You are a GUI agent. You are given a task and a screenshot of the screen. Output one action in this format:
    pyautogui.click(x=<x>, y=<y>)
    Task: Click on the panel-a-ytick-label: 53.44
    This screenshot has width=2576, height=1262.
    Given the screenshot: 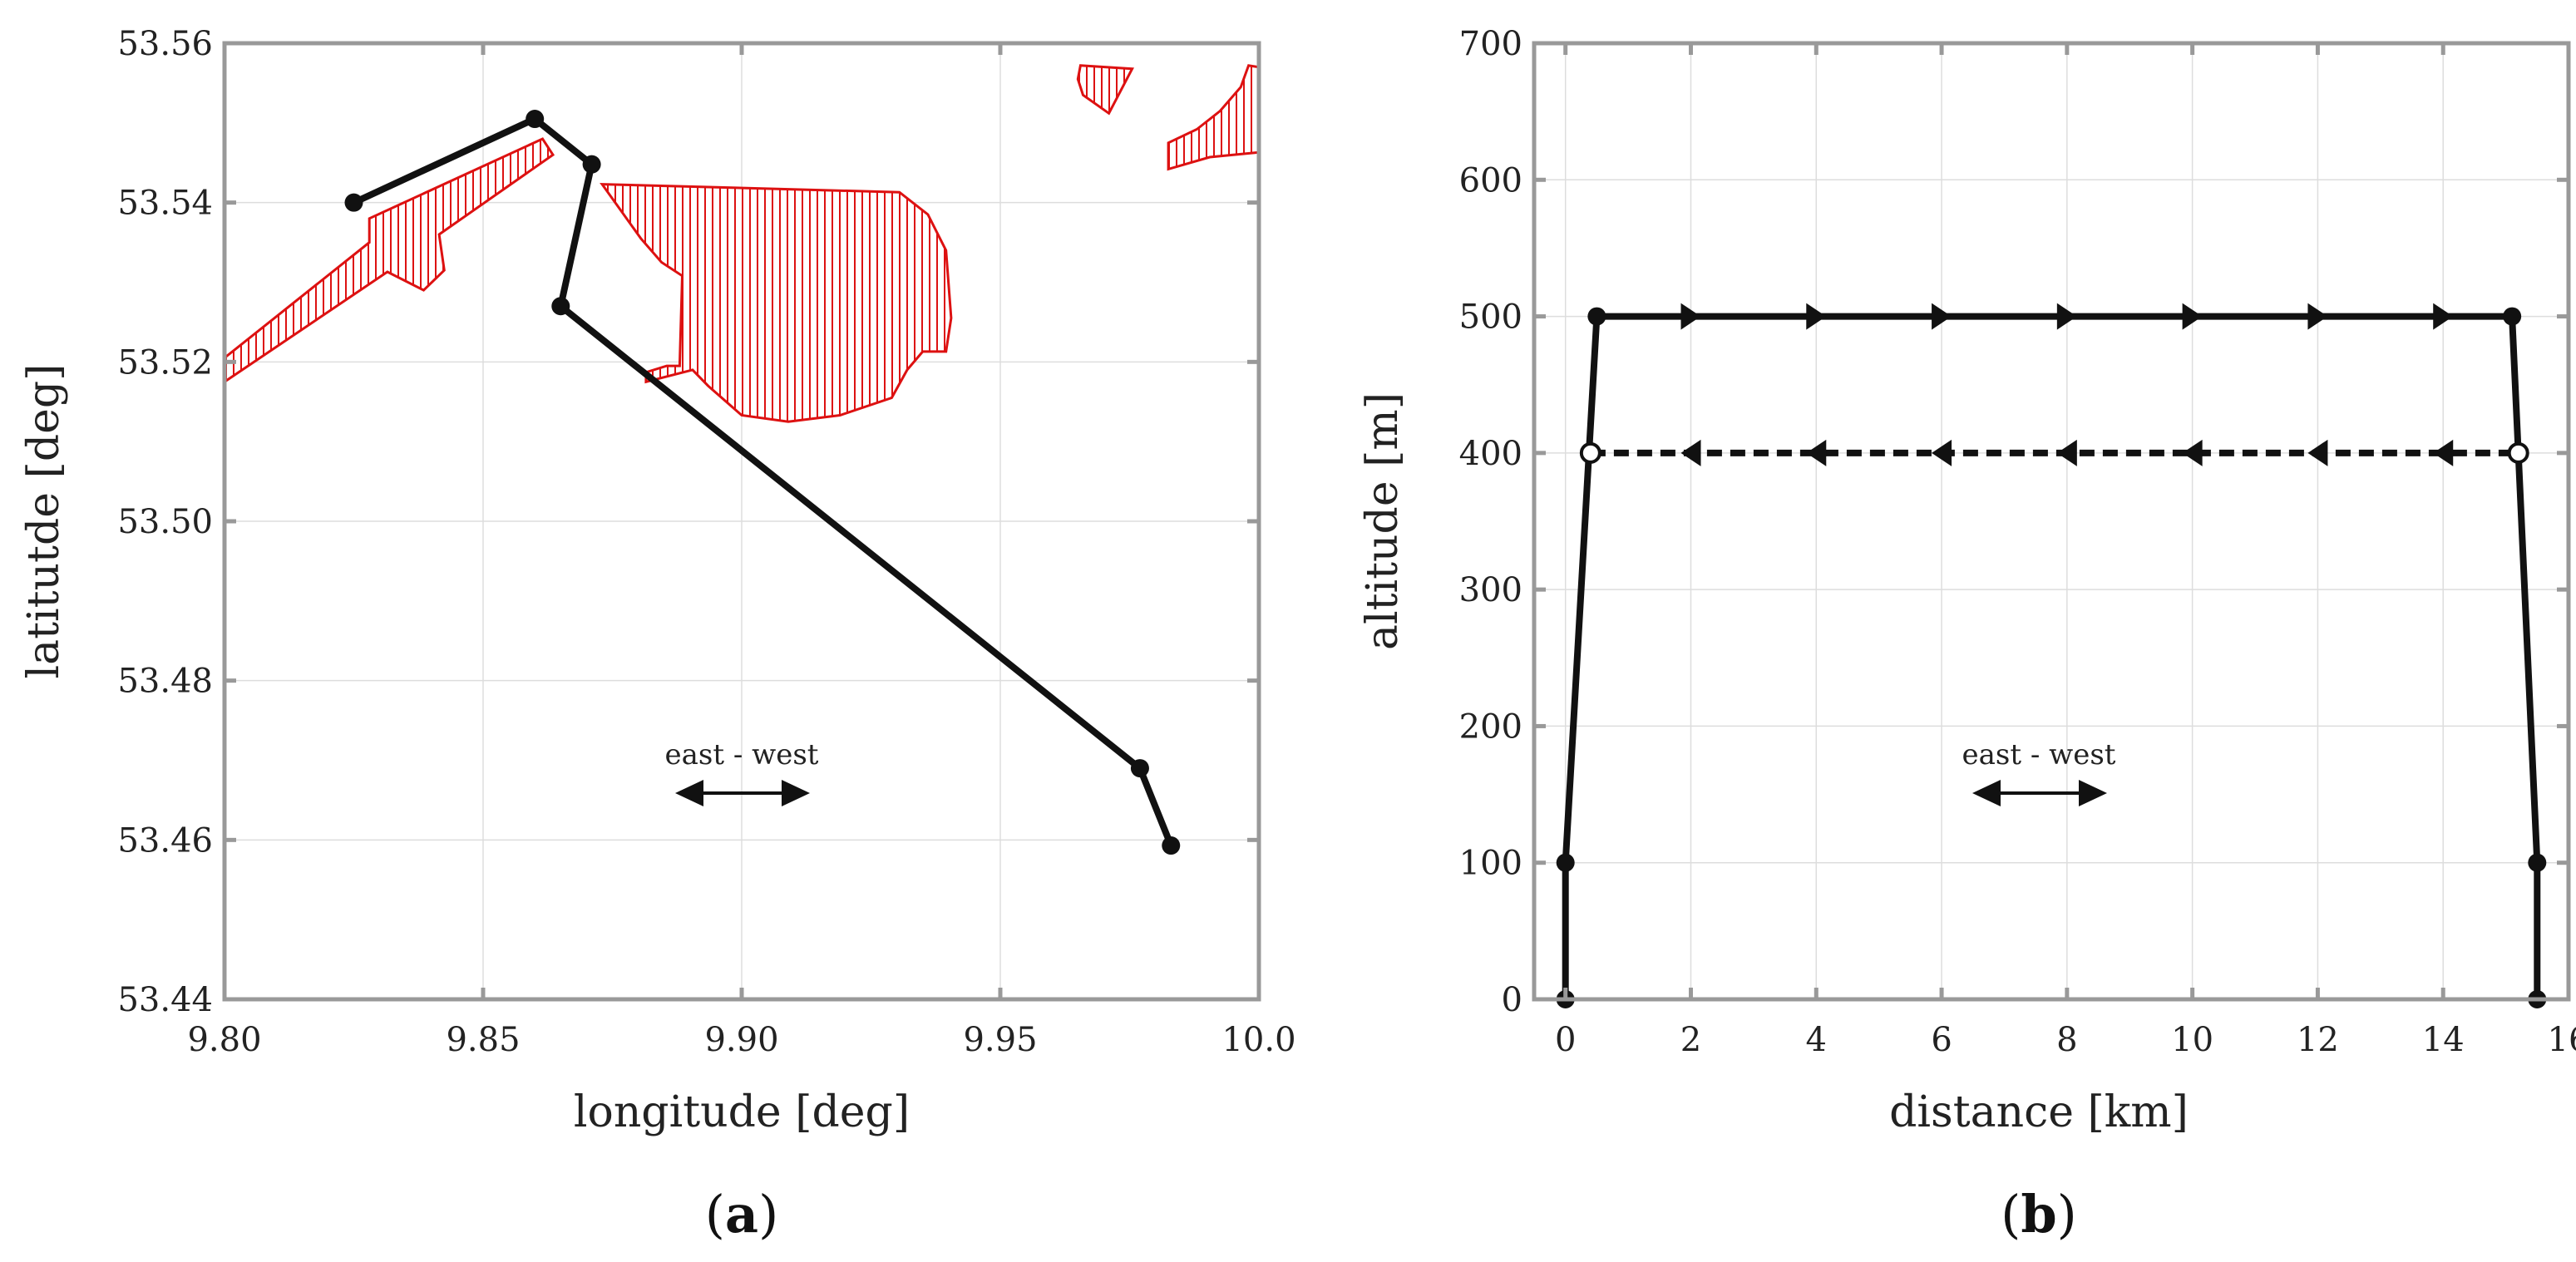 What is the action you would take?
    pyautogui.click(x=165, y=1000)
    